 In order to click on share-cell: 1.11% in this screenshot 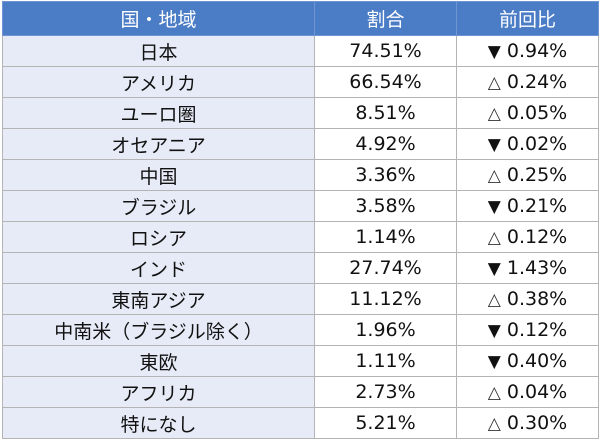, I will do `click(385, 361)`.